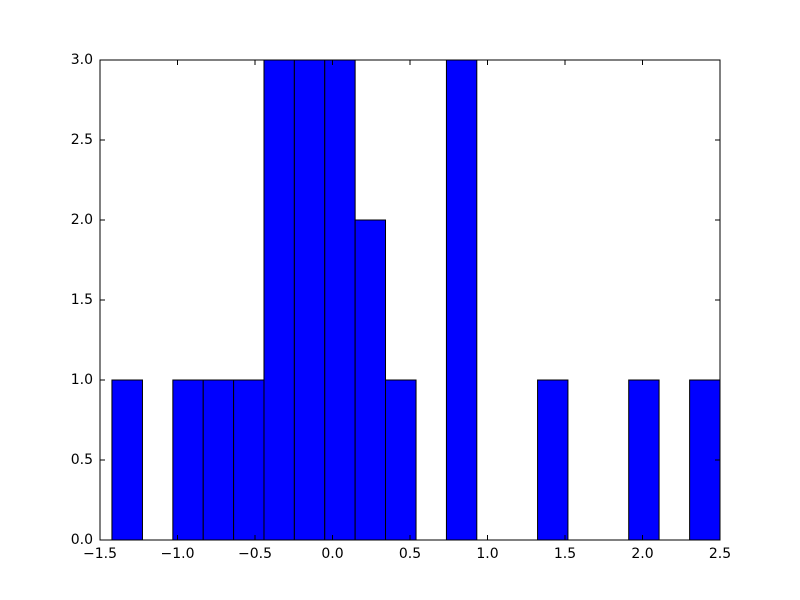 This screenshot has height=600, width=800. What do you see at coordinates (332, 554) in the screenshot?
I see `x-tick-label: 0.0` at bounding box center [332, 554].